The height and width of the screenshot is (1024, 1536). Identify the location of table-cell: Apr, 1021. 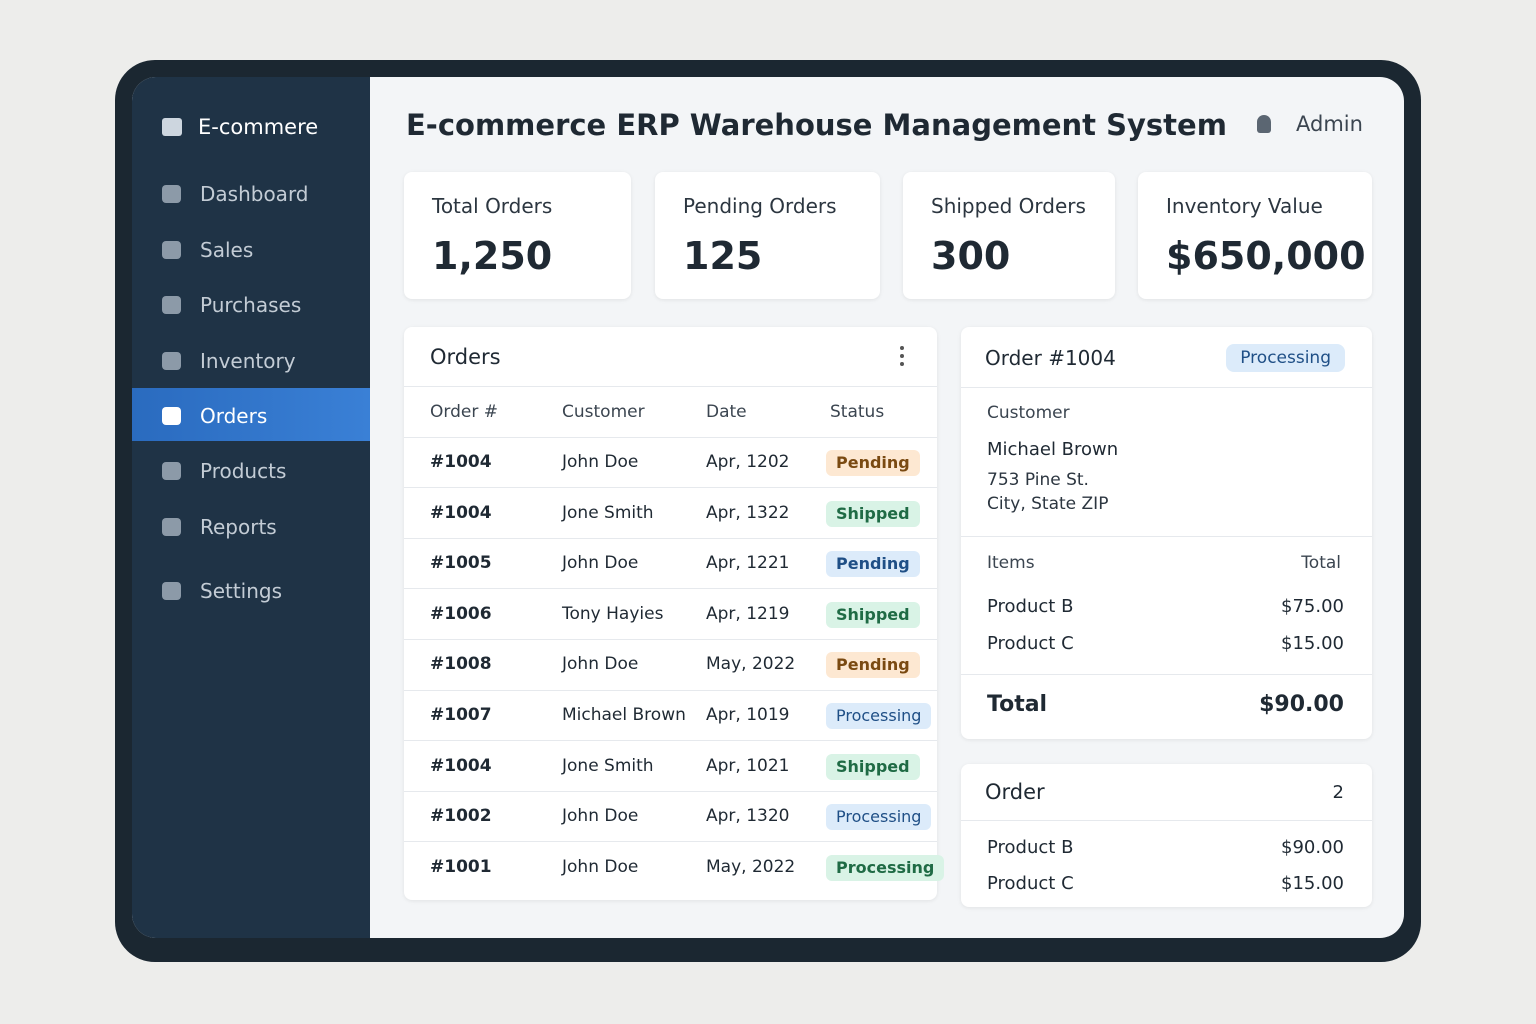
(748, 765).